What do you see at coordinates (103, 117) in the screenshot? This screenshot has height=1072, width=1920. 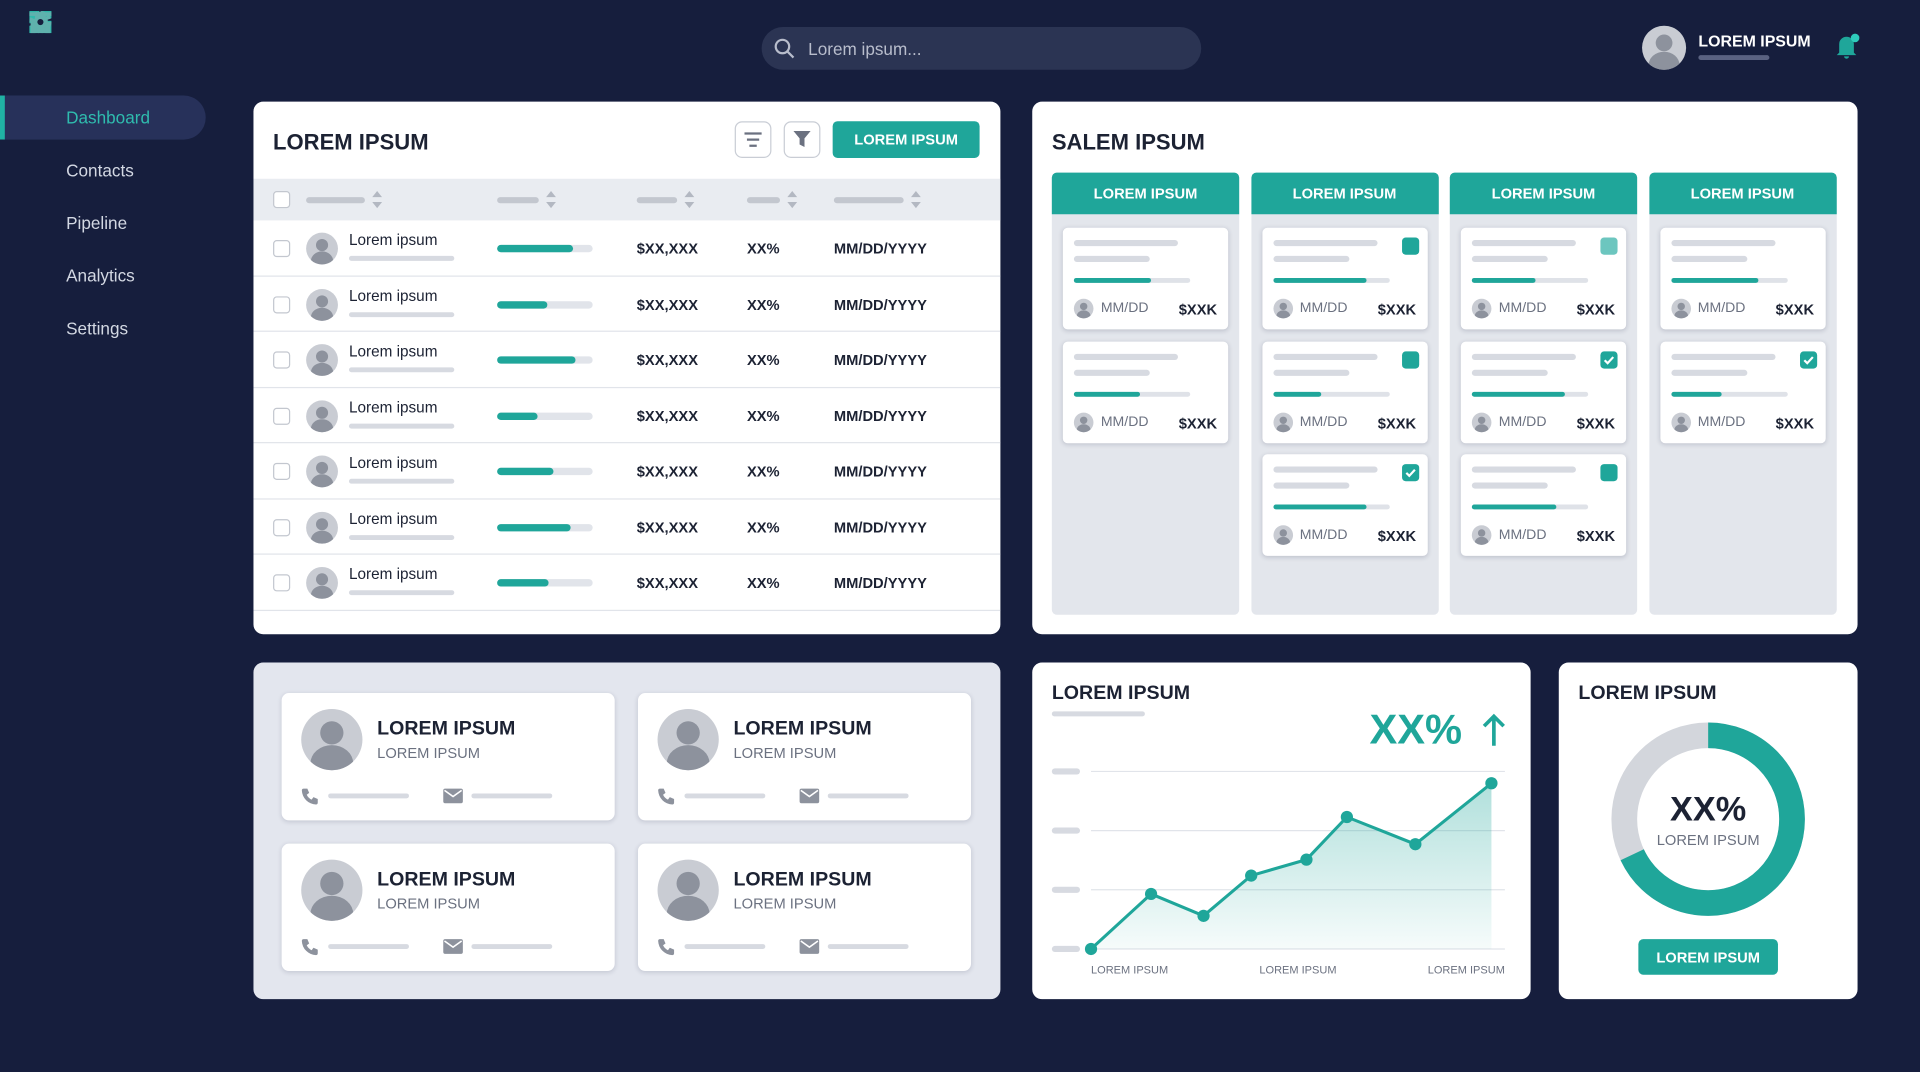 I see `nav-item` at bounding box center [103, 117].